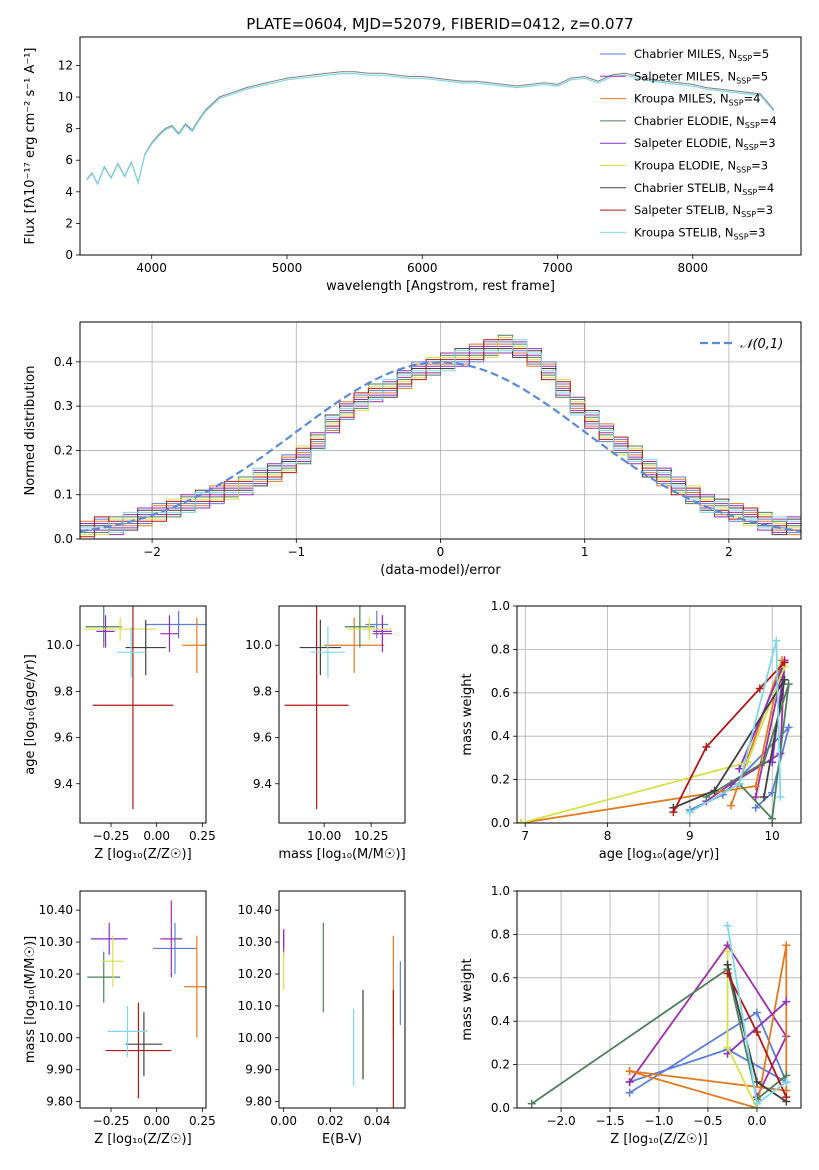 This screenshot has height=1170, width=819. What do you see at coordinates (65, 97) in the screenshot?
I see `tick-label-y: 10` at bounding box center [65, 97].